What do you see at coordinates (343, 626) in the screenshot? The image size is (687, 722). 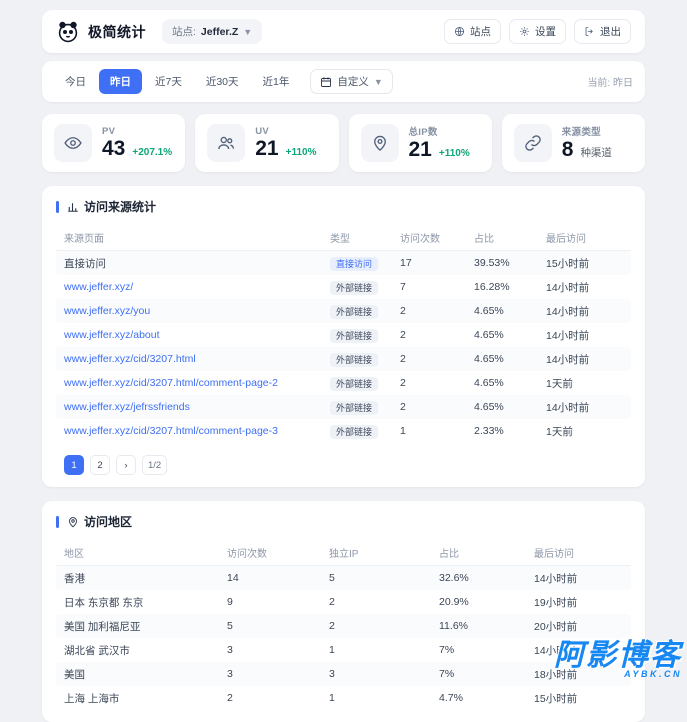 I see `region-table-row: 美国 加利福尼亚 5 2 11.6% 20小时前` at bounding box center [343, 626].